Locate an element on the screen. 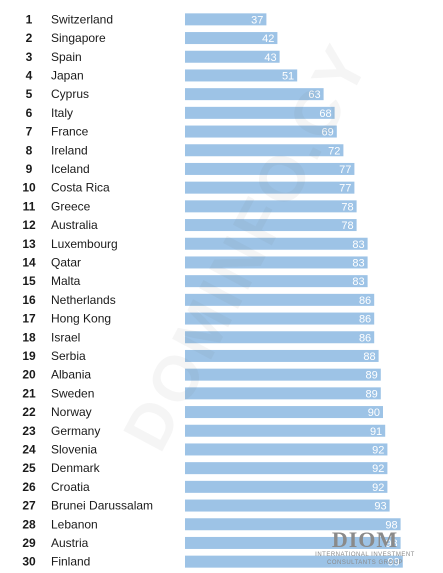 This screenshot has height=573, width=443. value-label: 37 is located at coordinates (257, 20).